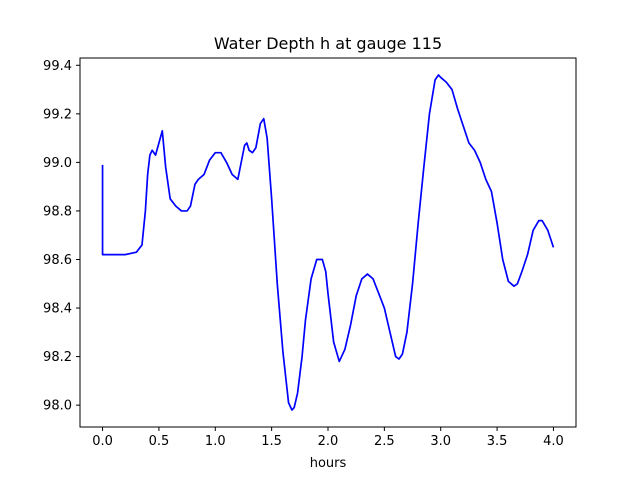 The height and width of the screenshot is (480, 640). What do you see at coordinates (384, 441) in the screenshot?
I see `x-tick-label: 2.5` at bounding box center [384, 441].